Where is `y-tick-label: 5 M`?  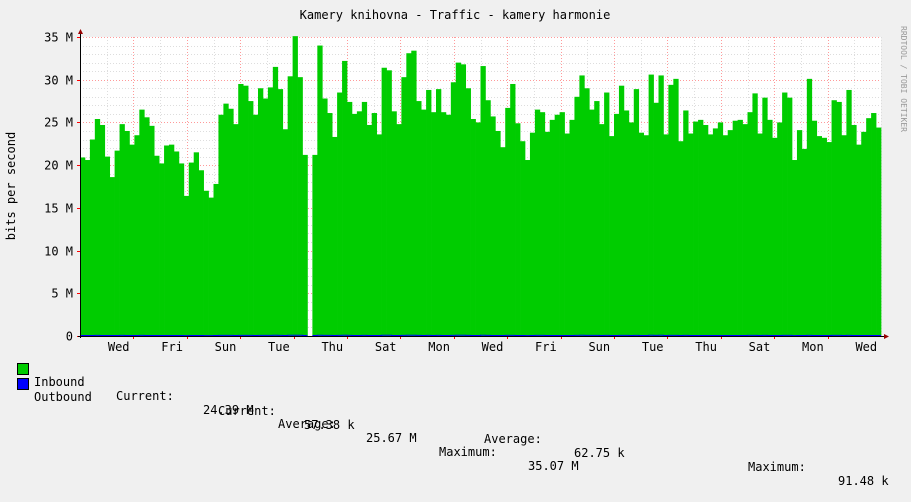 y-tick-label: 5 M is located at coordinates (62, 294).